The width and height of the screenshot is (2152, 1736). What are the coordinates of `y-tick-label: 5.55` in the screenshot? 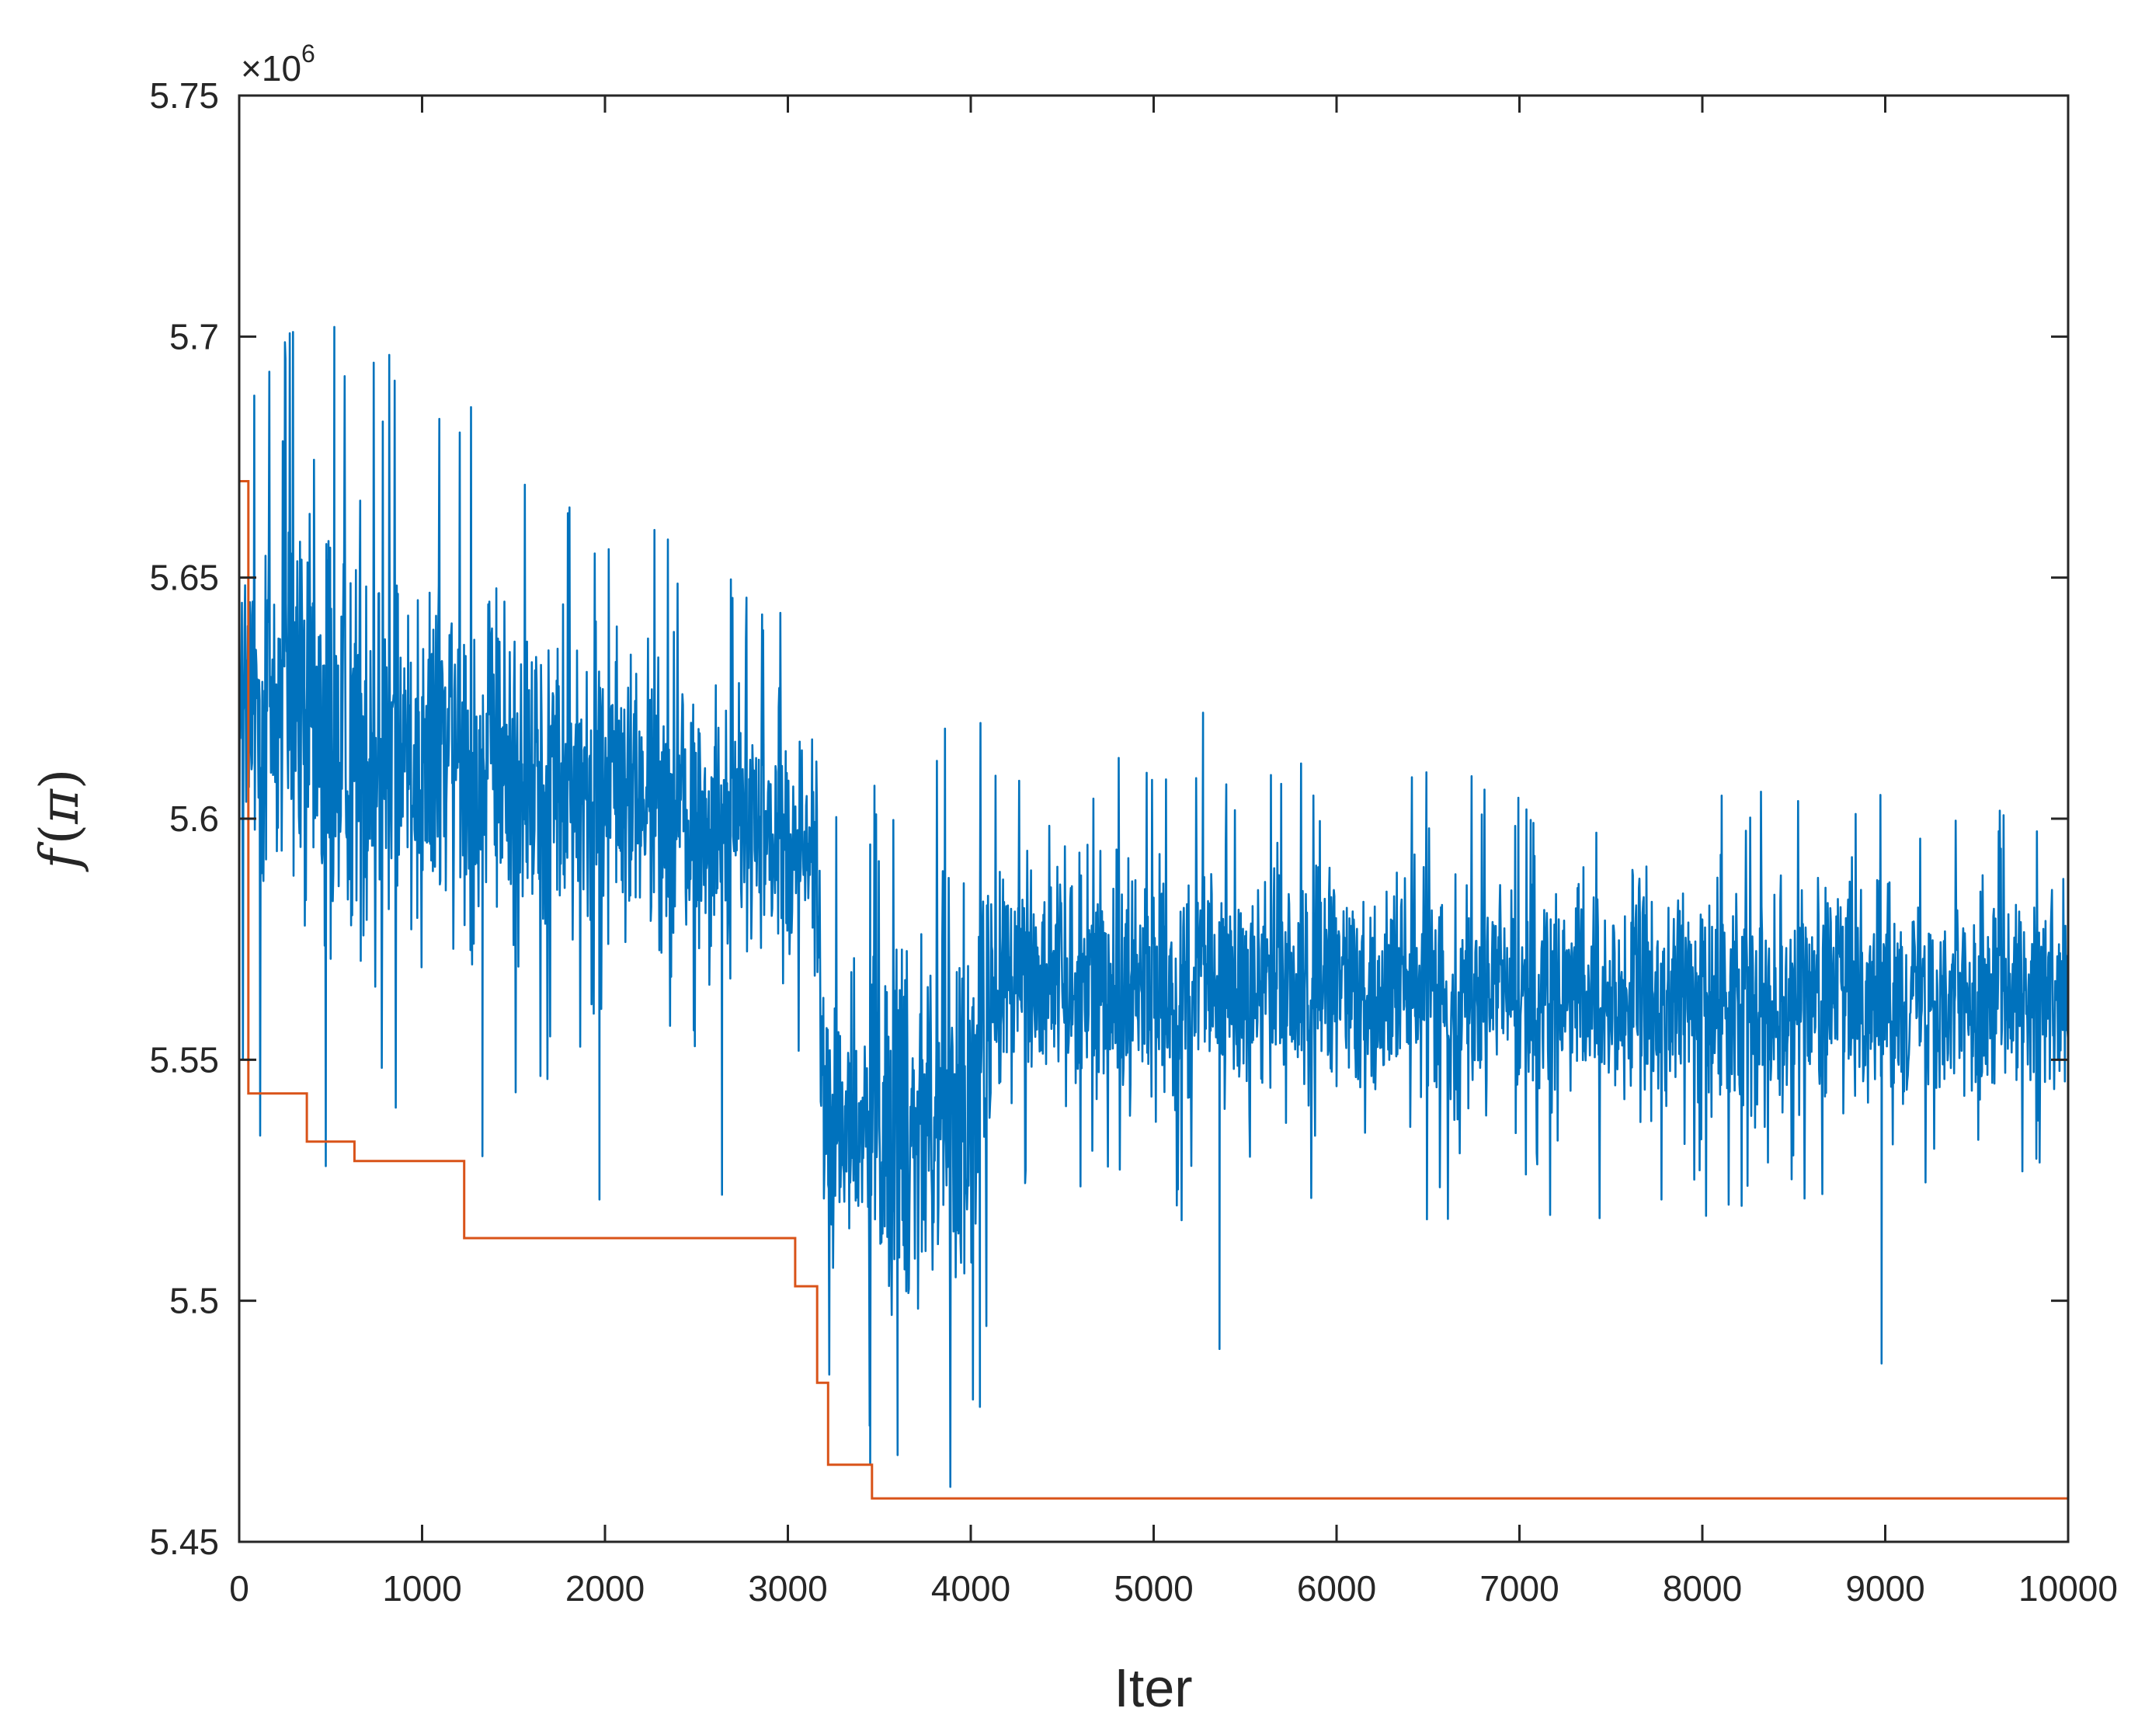 It's located at (184, 1059).